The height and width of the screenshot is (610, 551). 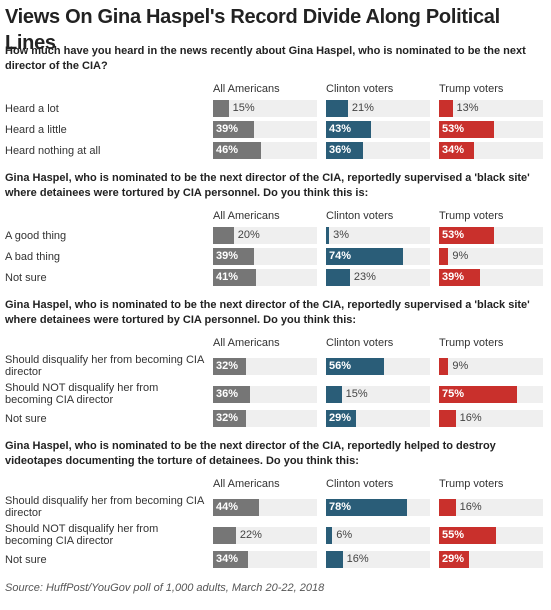 What do you see at coordinates (265, 418) in the screenshot?
I see `bar-track: 32%` at bounding box center [265, 418].